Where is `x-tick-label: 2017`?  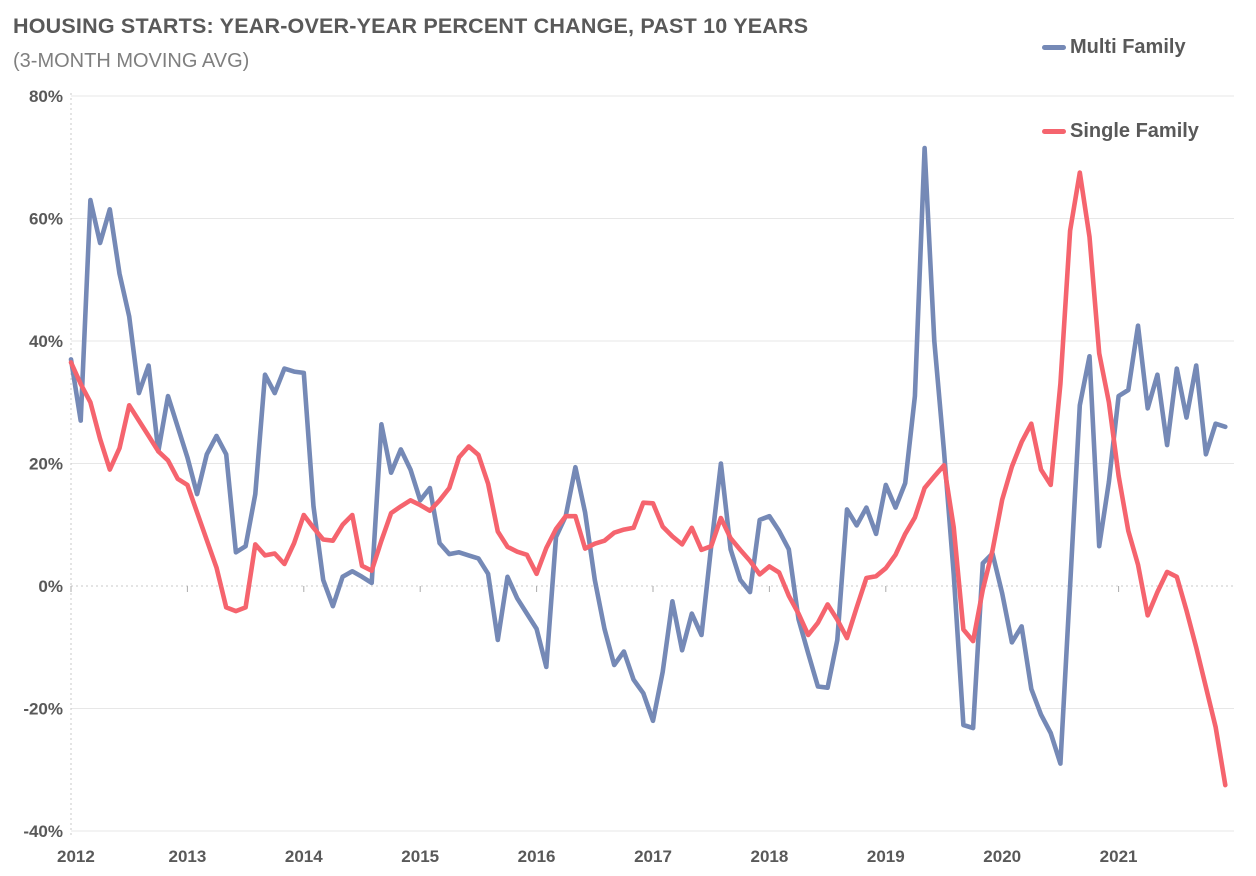
x-tick-label: 2017 is located at coordinates (653, 856).